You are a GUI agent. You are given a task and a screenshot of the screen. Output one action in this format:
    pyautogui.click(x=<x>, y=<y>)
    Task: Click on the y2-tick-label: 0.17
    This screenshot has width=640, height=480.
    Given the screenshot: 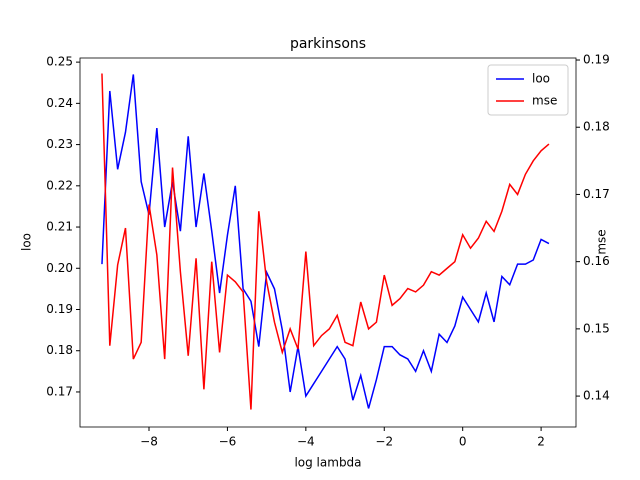 What is the action you would take?
    pyautogui.click(x=596, y=194)
    